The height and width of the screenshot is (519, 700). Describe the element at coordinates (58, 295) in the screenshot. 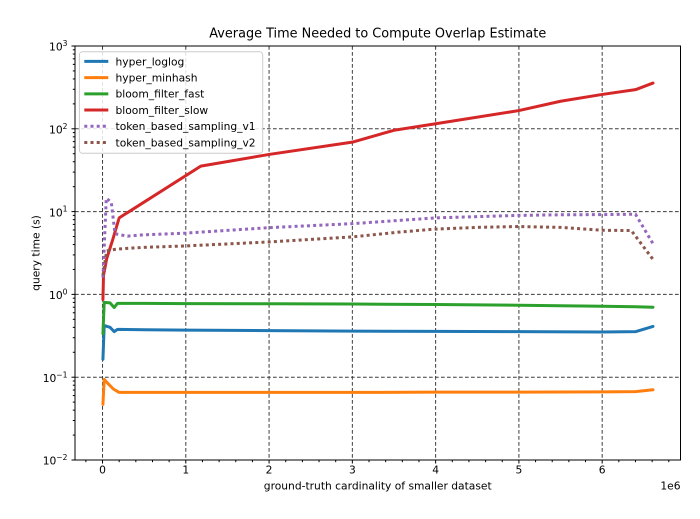

I see `y-tick-label: 10⁰` at that location.